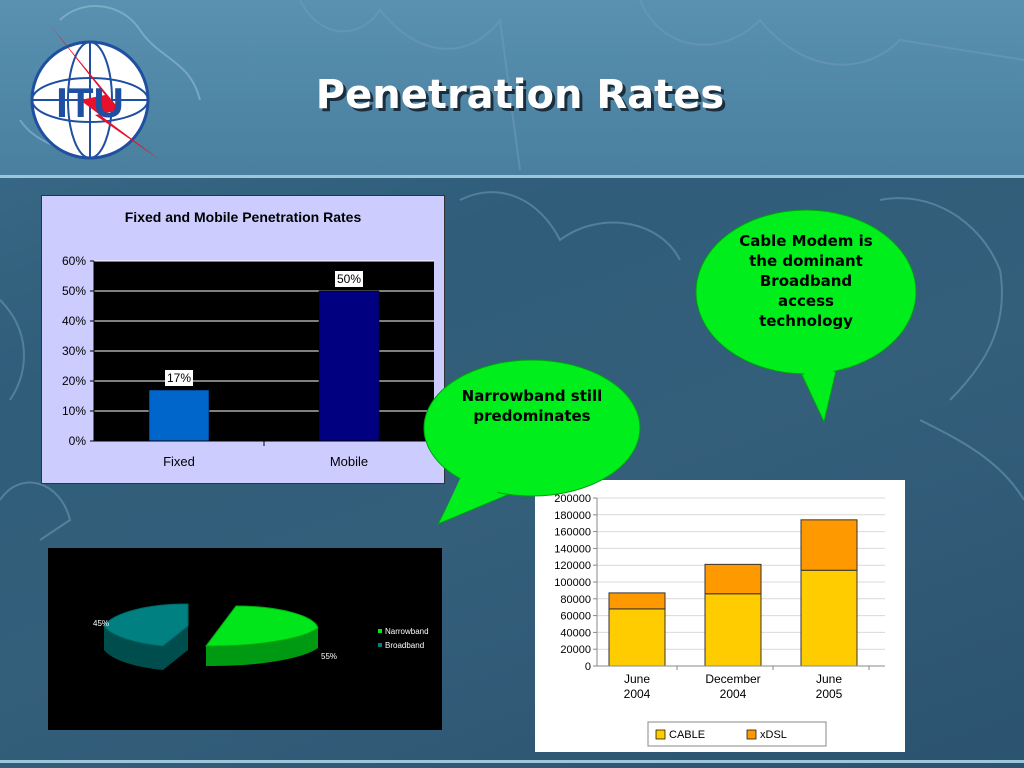  Describe the element at coordinates (532, 406) in the screenshot. I see `narrowband-bubble-text: Narrowband still predominates` at that location.